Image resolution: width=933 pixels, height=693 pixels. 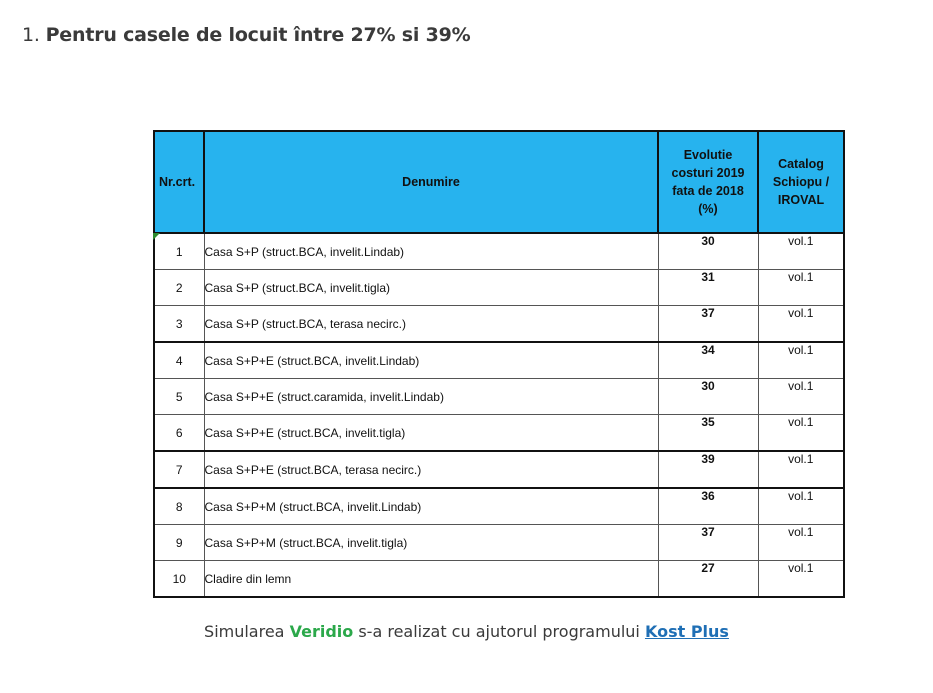 What do you see at coordinates (708, 154) in the screenshot?
I see `header-evolutie-line: Evolutie` at bounding box center [708, 154].